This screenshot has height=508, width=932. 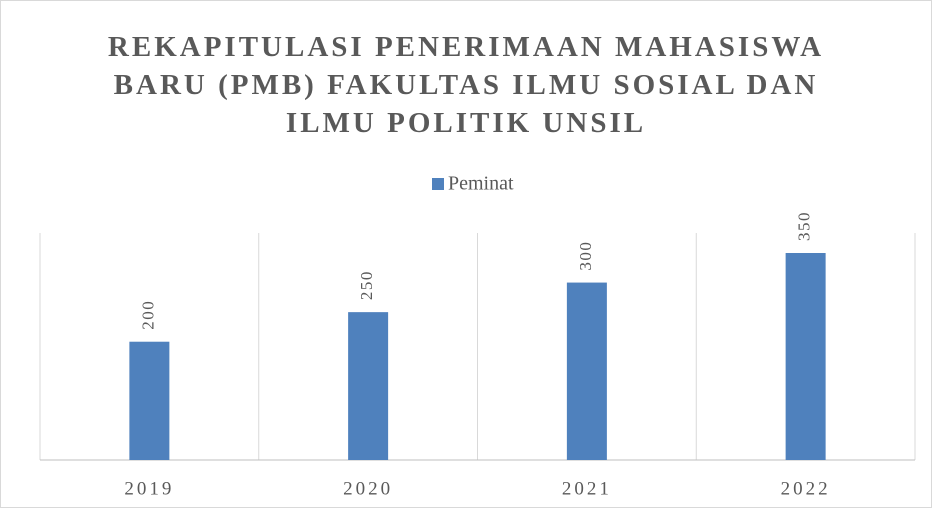 I want to click on x-tick-label: 2019, so click(x=149, y=488).